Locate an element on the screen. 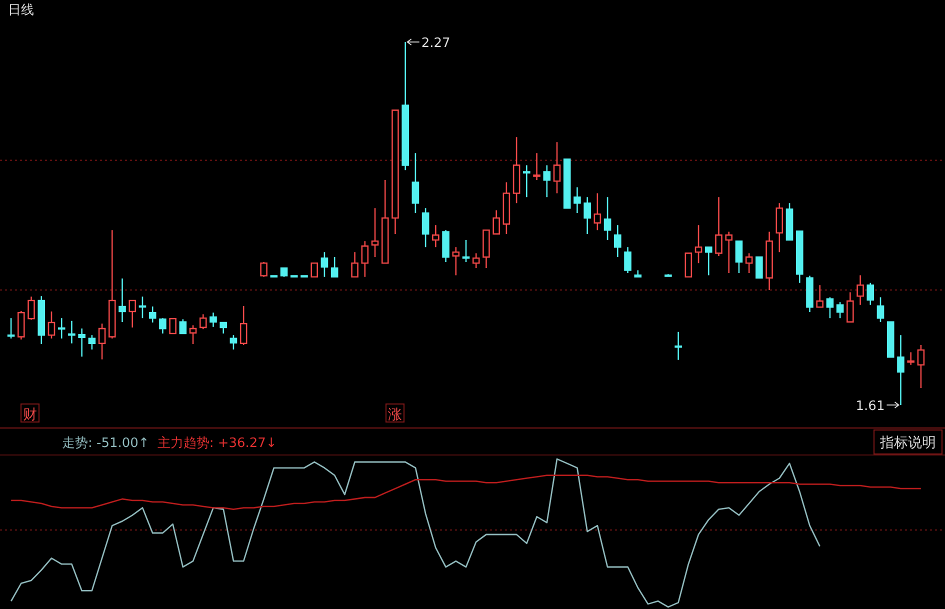 This screenshot has width=945, height=609. button: 指标说明 is located at coordinates (908, 442).